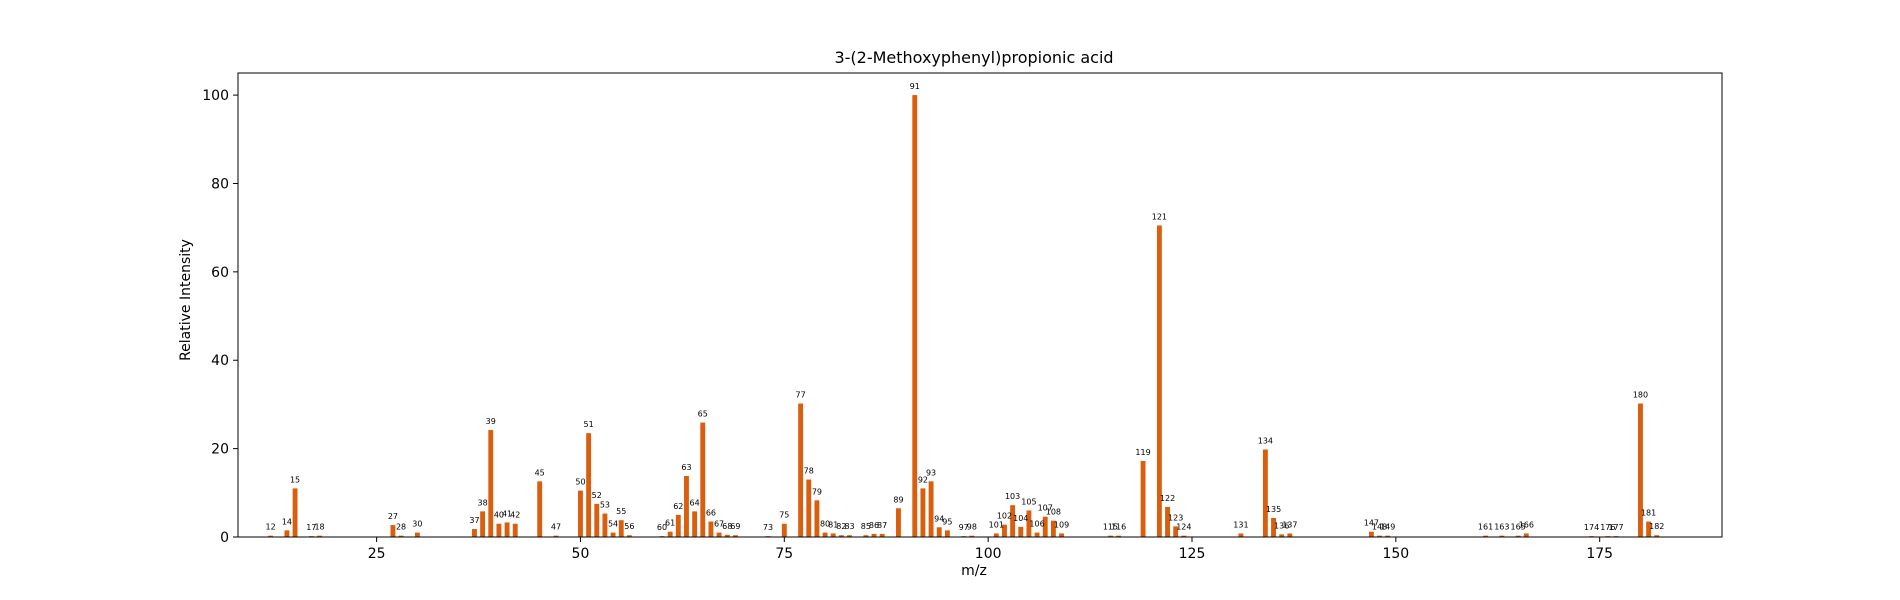 The width and height of the screenshot is (1900, 600). I want to click on bar-label-mz-15: 15, so click(295, 479).